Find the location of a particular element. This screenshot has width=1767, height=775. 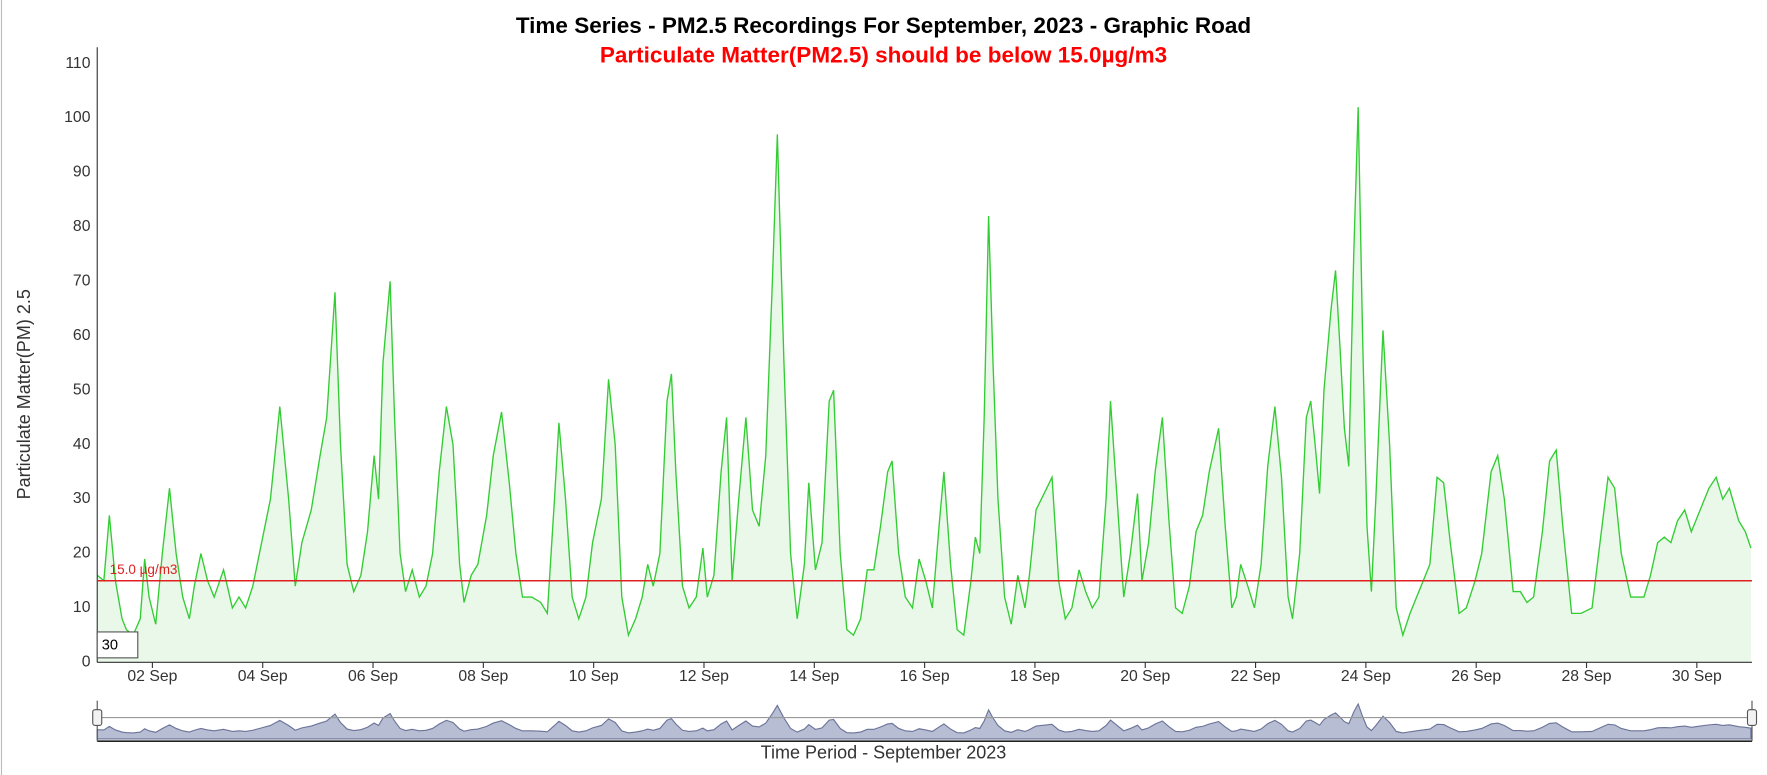

x-tick-label: 22 Sep is located at coordinates (1256, 676).